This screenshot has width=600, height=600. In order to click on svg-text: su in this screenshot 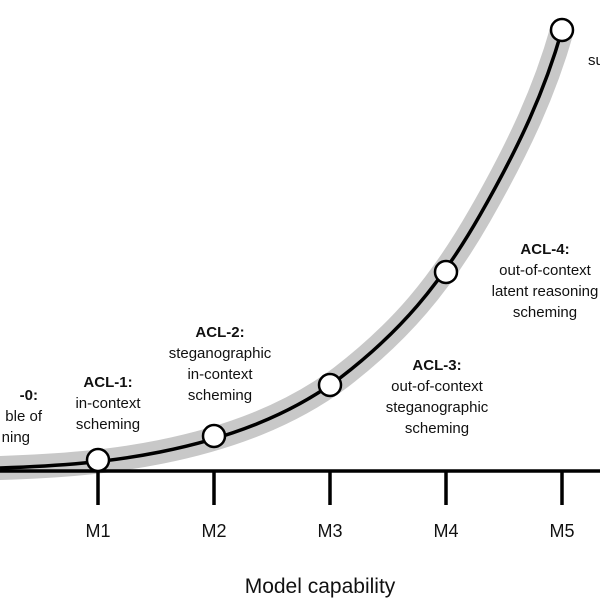, I will do `click(594, 60)`.